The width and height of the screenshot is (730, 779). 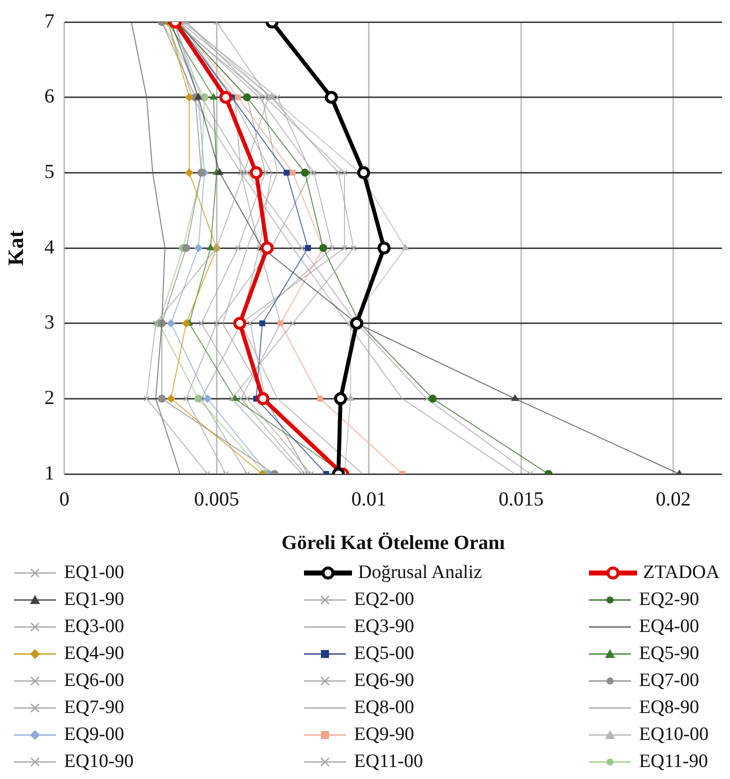 I want to click on legend-label: EQ4-90, so click(x=94, y=653).